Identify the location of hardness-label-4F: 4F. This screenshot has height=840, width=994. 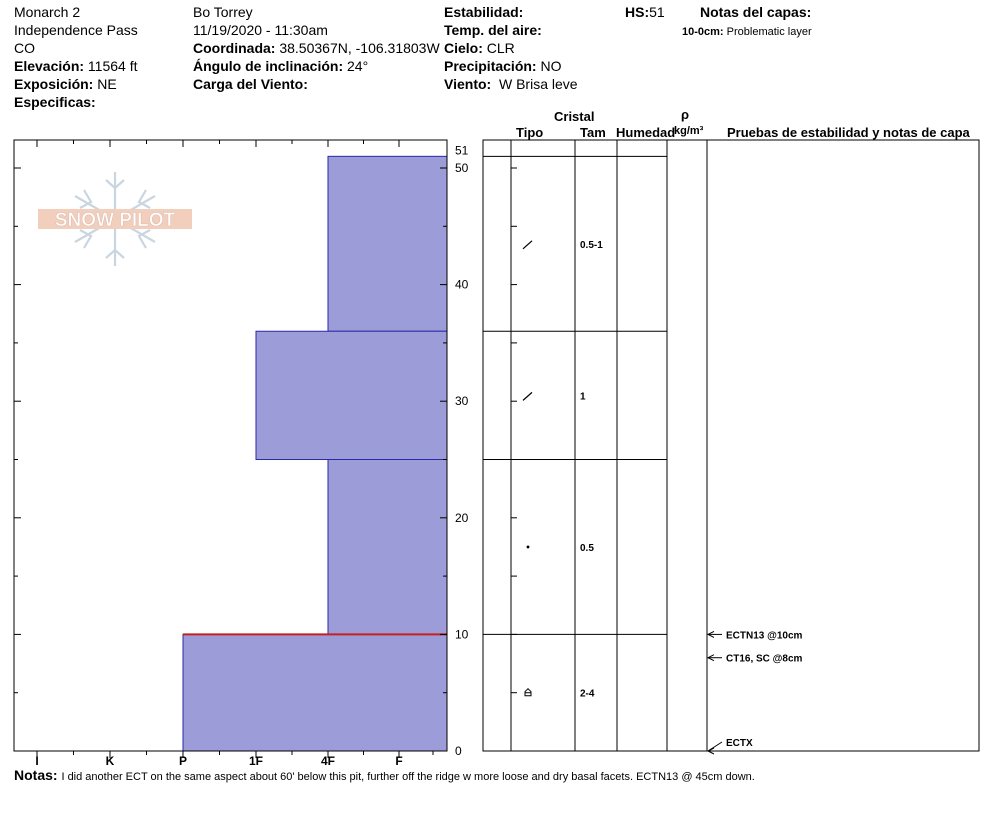
(328, 761).